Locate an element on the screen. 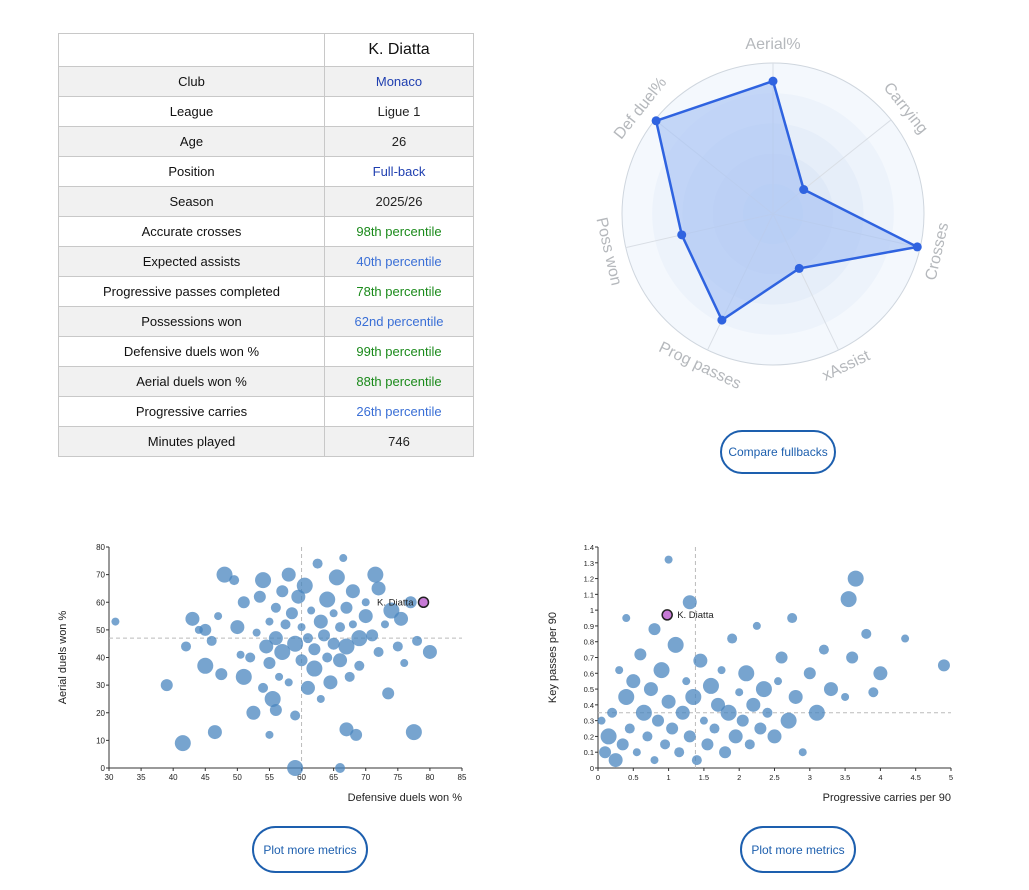 This screenshot has width=1029, height=890. compare-fullbacks-button: Compare fullbacks is located at coordinates (778, 452).